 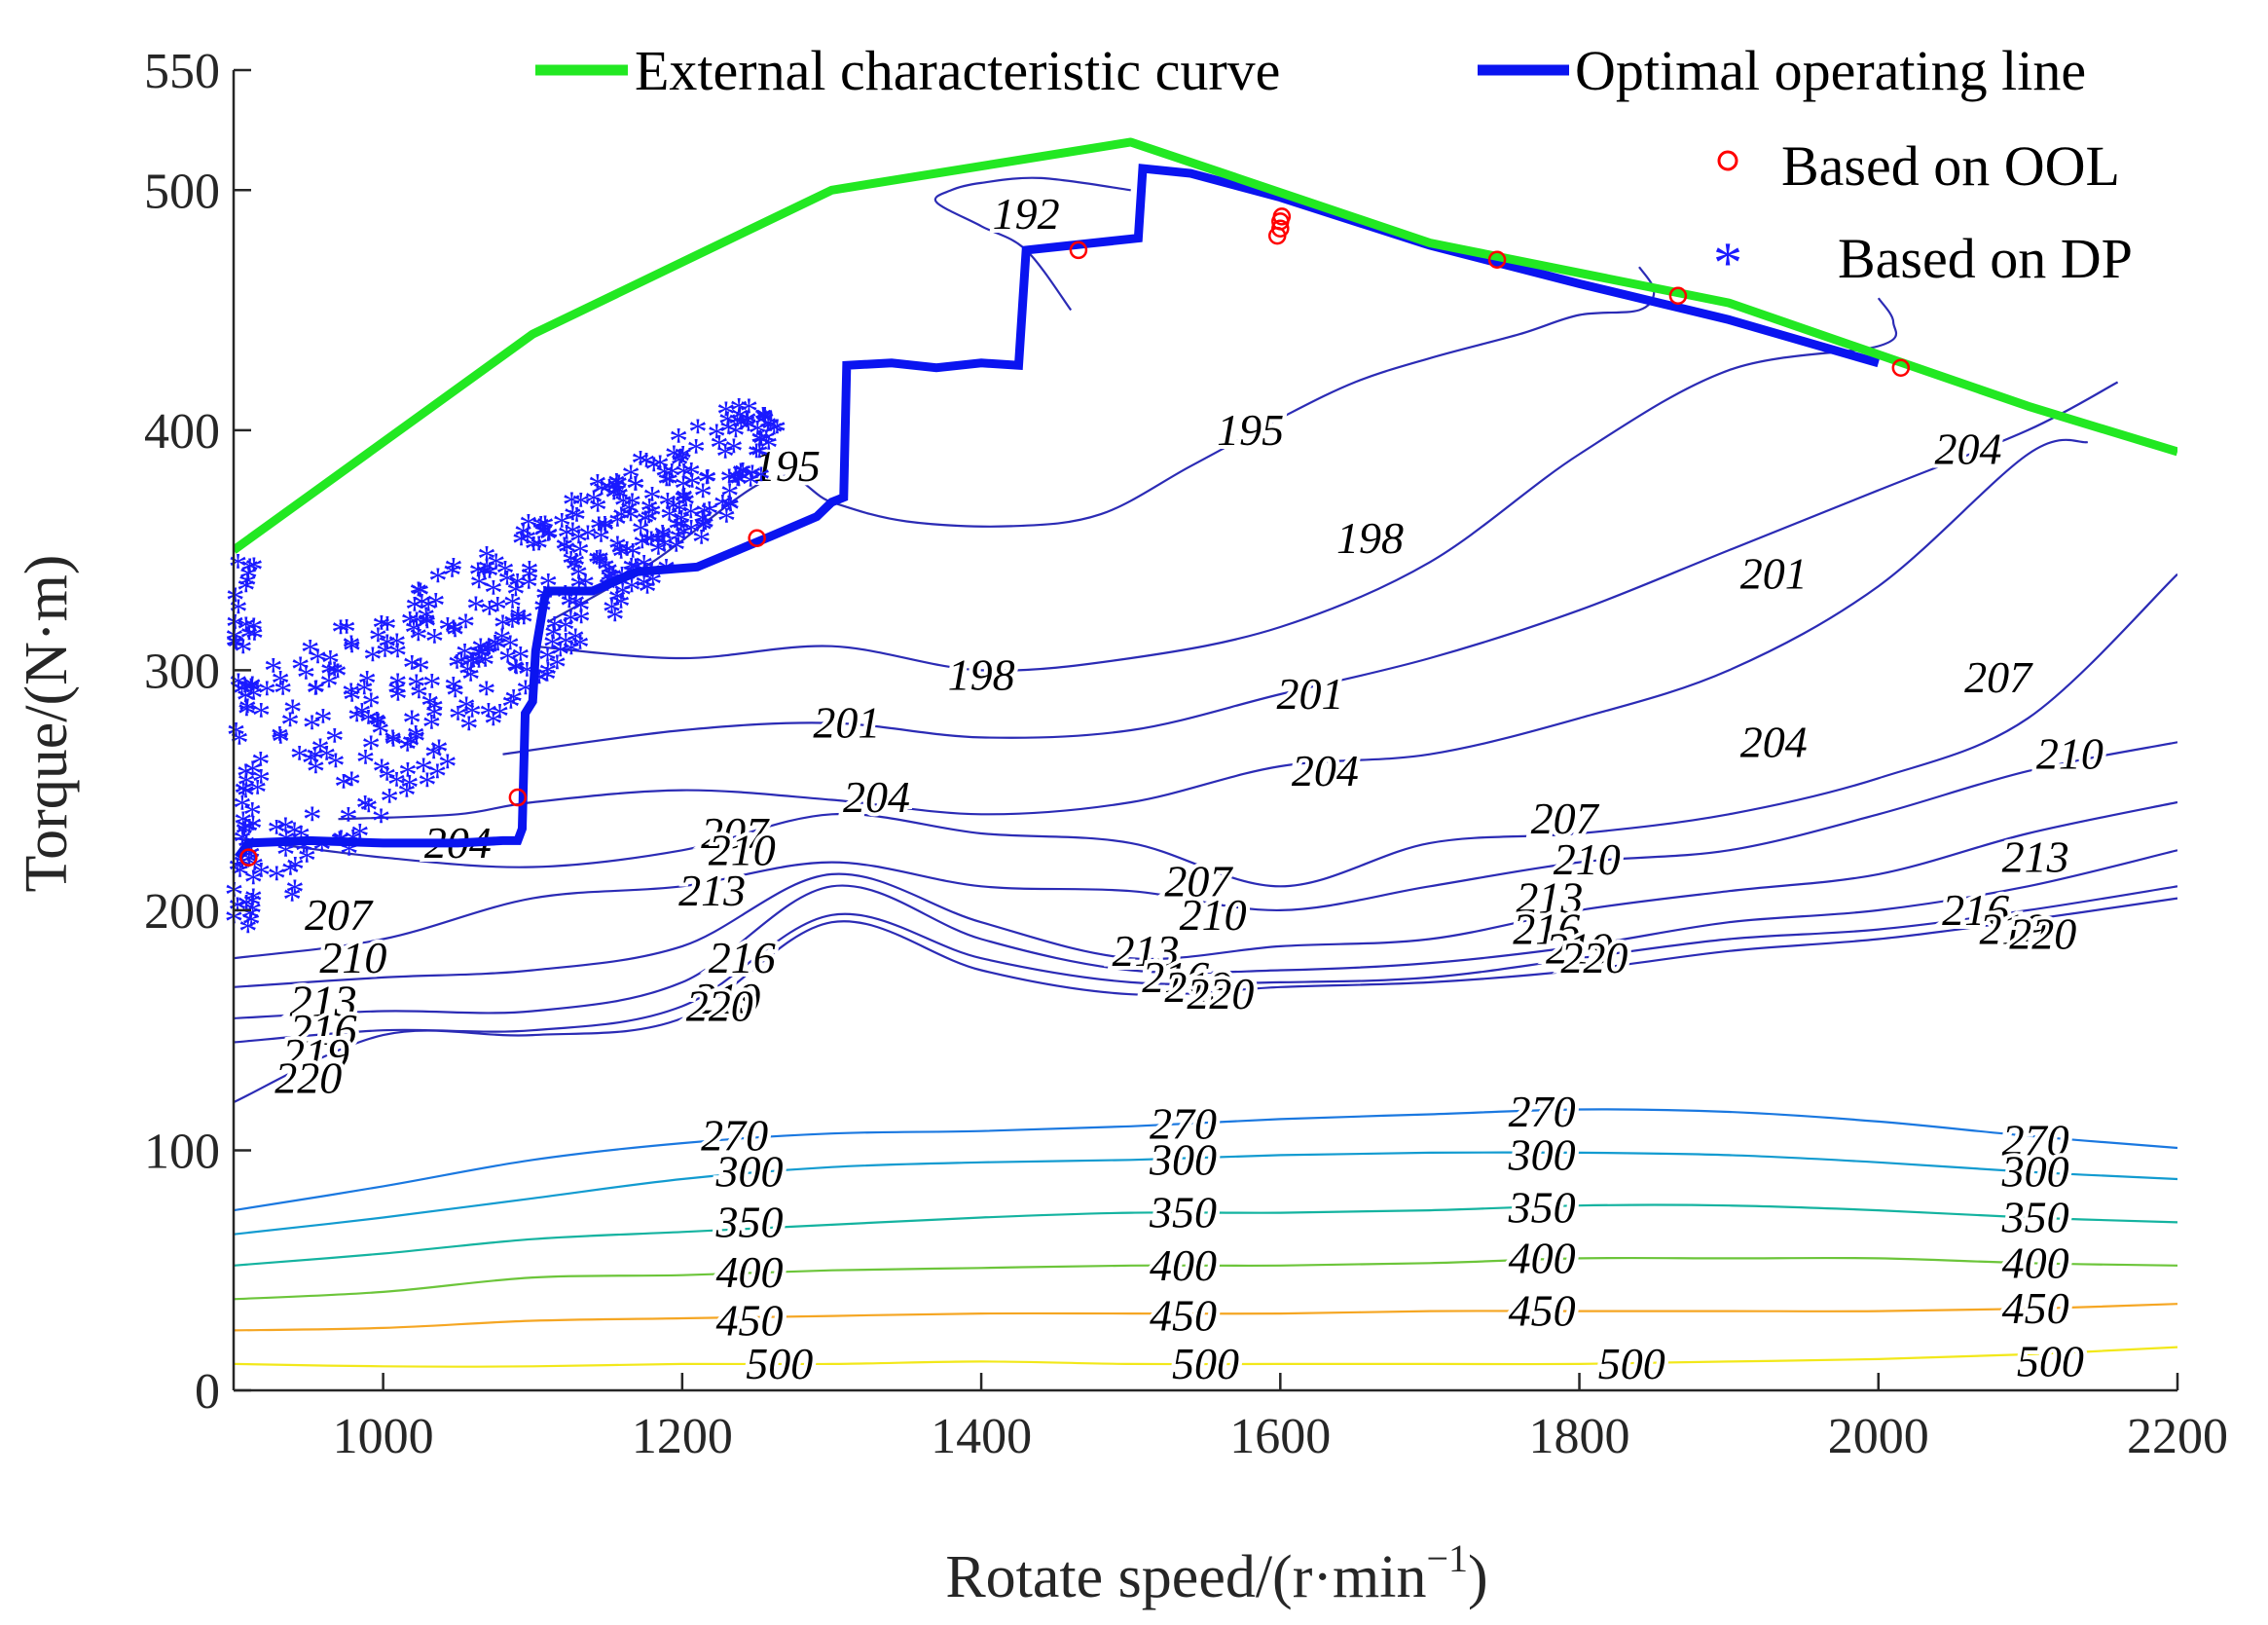 I want to click on dp-point-120: *, so click(x=646, y=466).